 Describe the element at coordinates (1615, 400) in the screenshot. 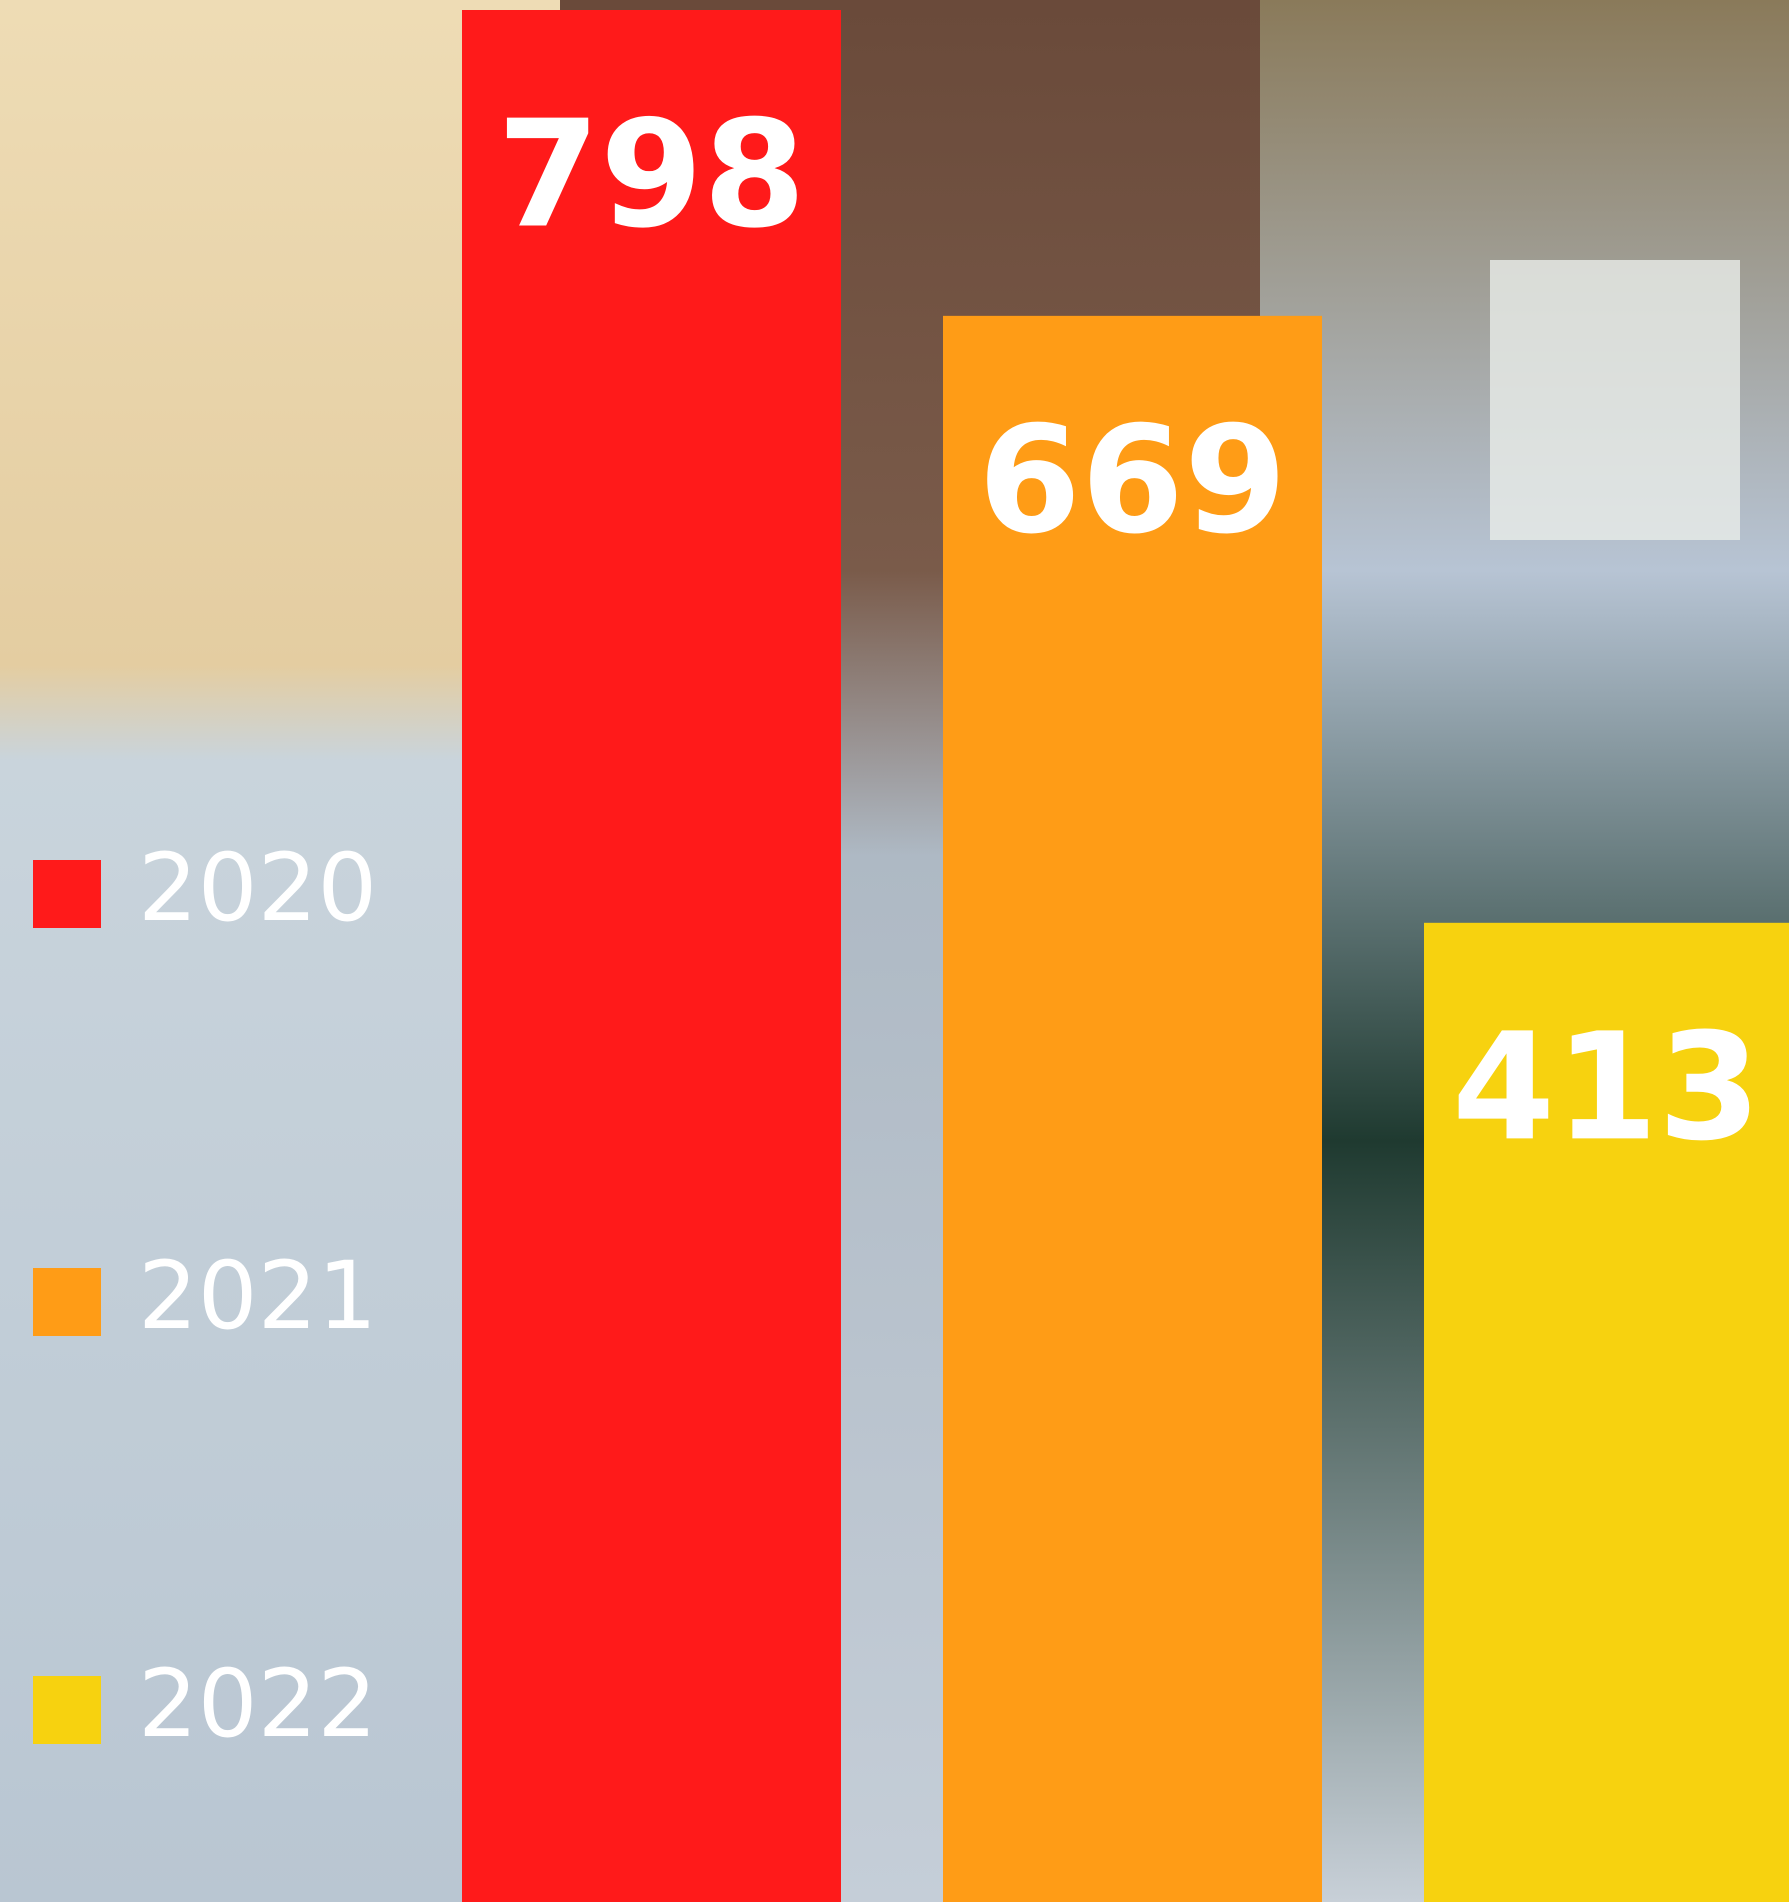

I see `background-photo` at that location.